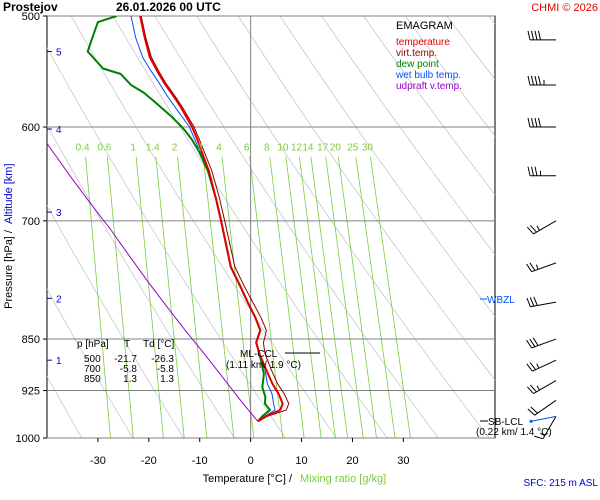 The height and width of the screenshot is (500, 600). I want to click on mixing-ratio-label: 1, so click(133, 148).